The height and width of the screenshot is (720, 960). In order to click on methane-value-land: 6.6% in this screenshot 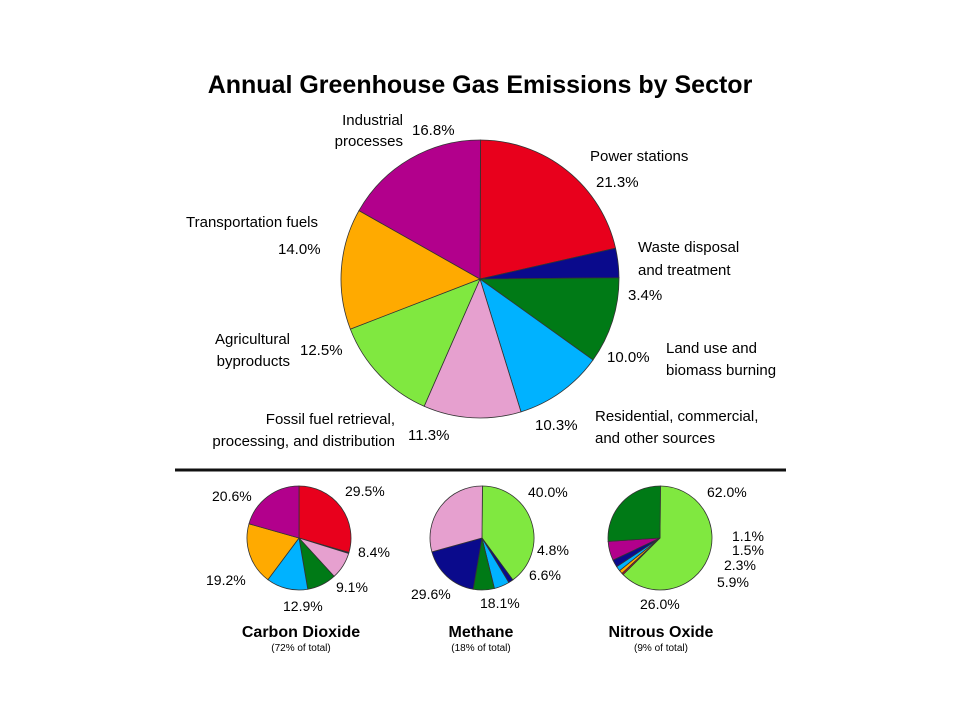, I will do `click(545, 575)`.